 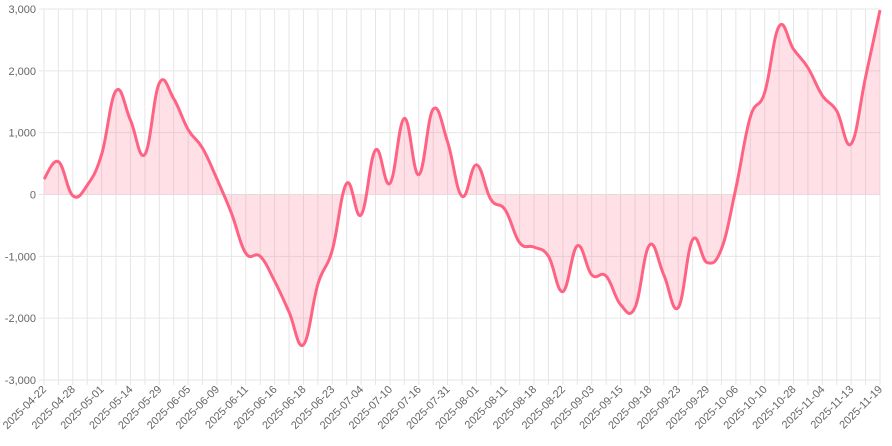 What do you see at coordinates (22, 134) in the screenshot?
I see `y-tick-label: 1,000` at bounding box center [22, 134].